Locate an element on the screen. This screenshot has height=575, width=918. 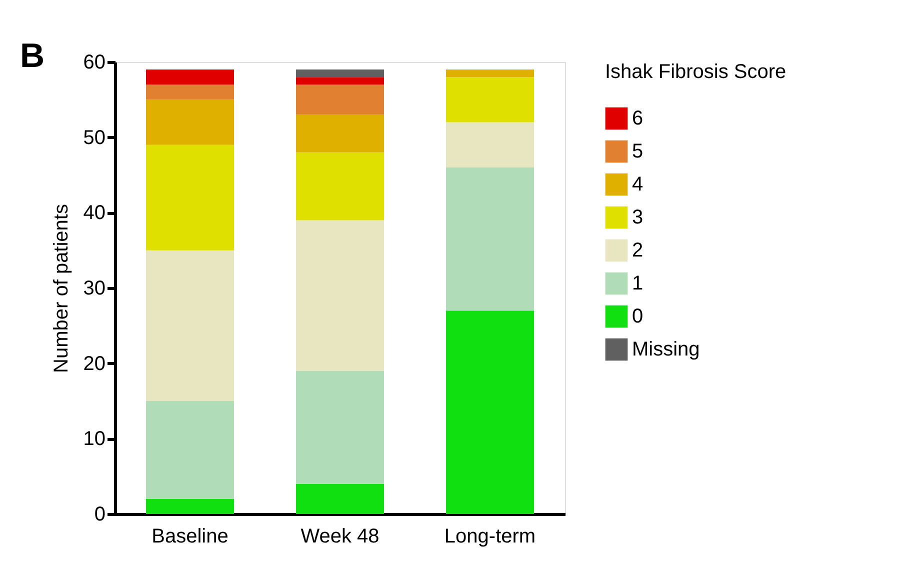
x-tick-label: Baseline is located at coordinates (190, 537).